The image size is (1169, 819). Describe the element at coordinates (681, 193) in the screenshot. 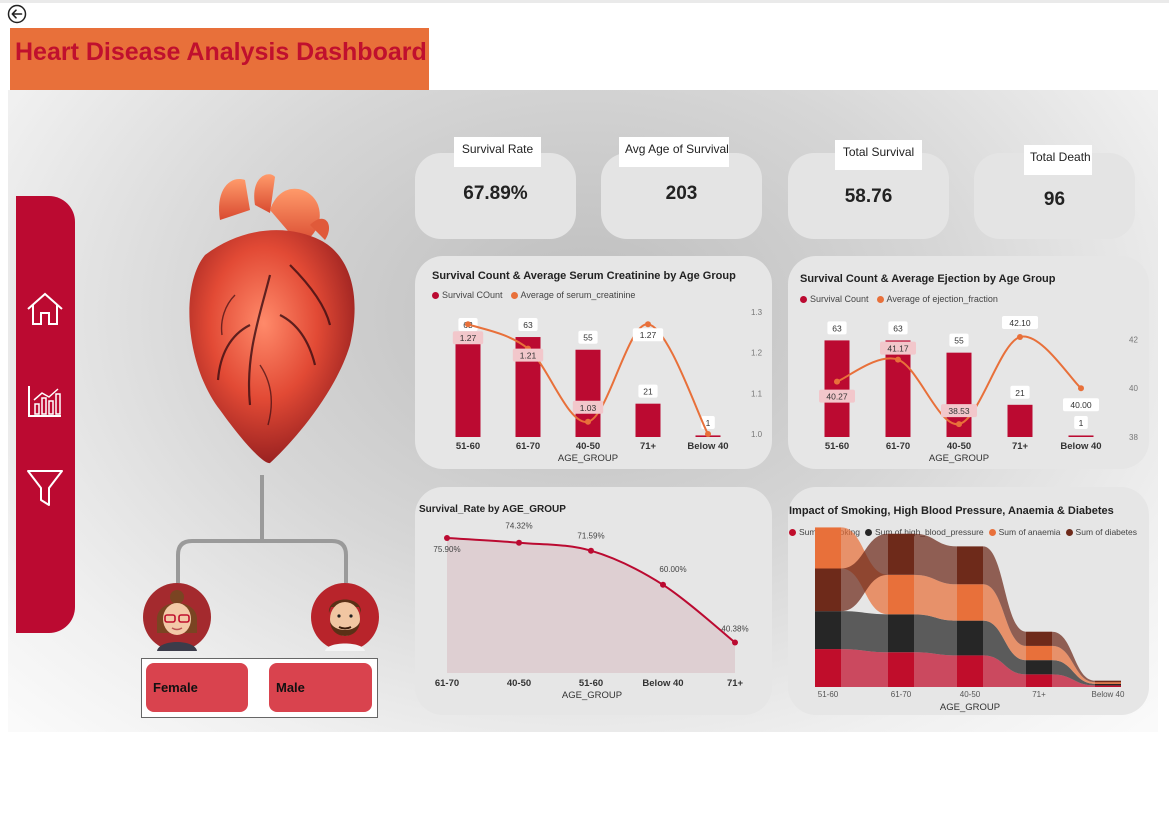

I see `kpi-value: 203` at that location.